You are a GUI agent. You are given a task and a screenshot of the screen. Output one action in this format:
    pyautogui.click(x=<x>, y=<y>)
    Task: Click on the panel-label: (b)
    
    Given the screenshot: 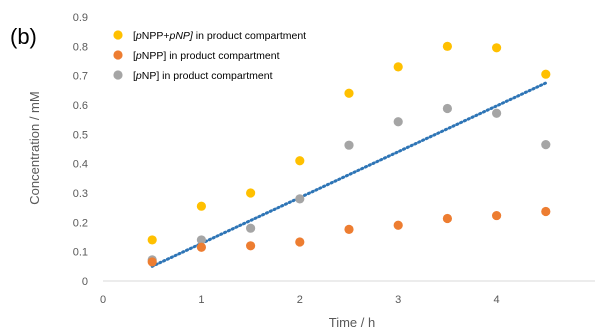 What is the action you would take?
    pyautogui.click(x=23, y=36)
    